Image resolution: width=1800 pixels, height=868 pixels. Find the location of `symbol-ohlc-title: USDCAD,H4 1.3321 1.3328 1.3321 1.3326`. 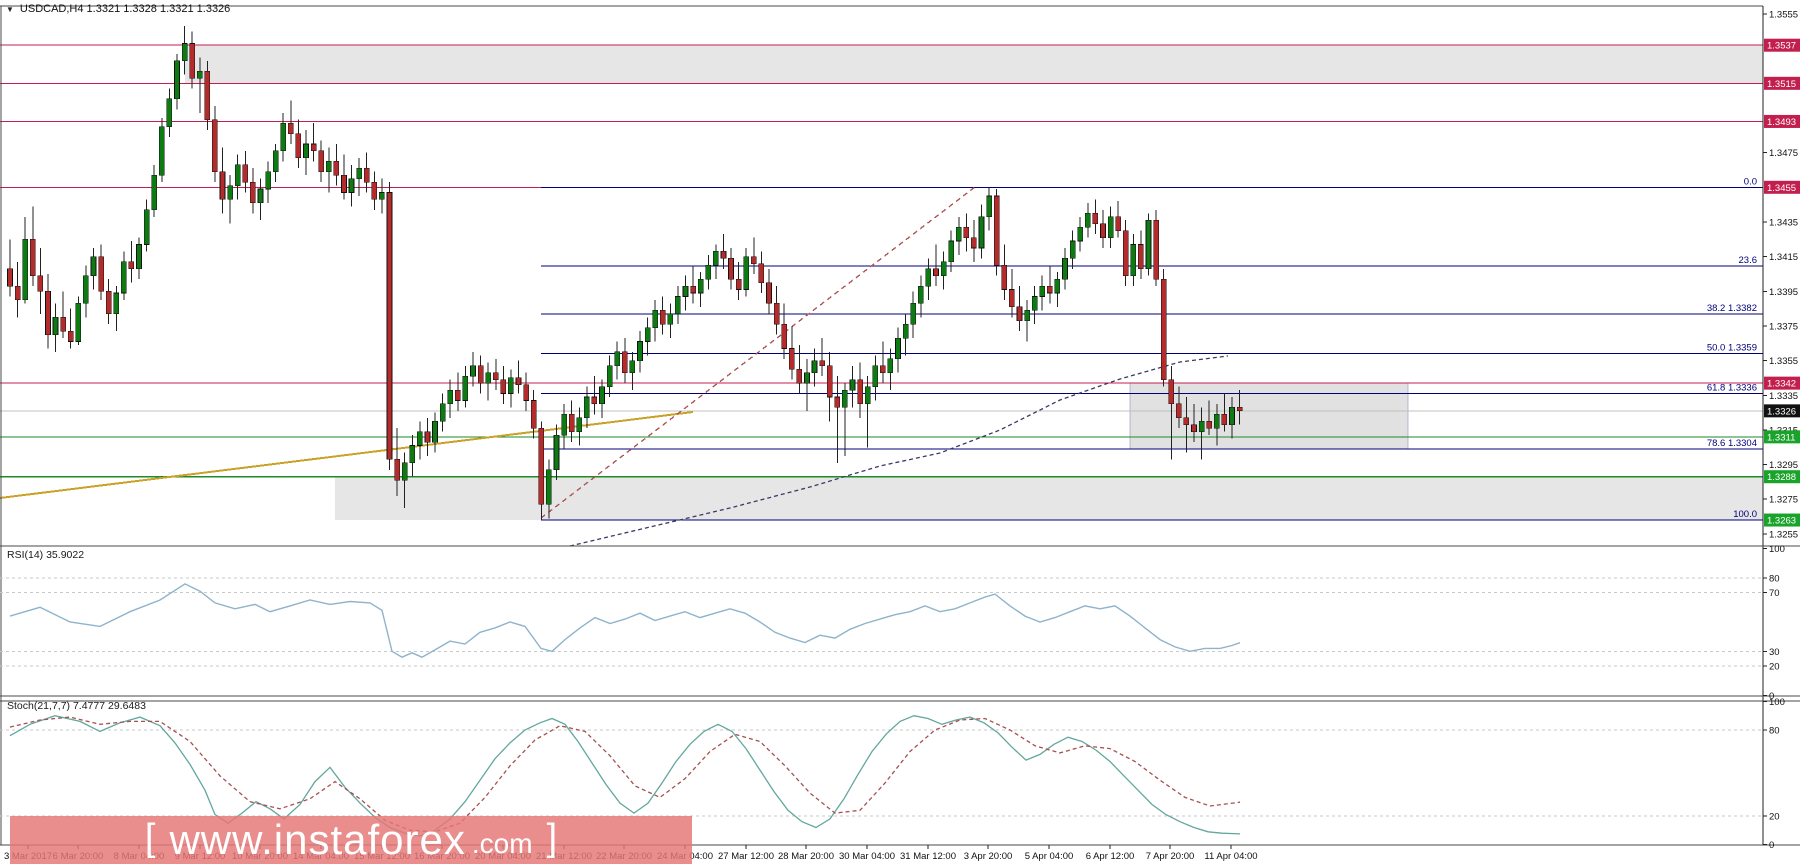

symbol-ohlc-title: USDCAD,H4 1.3321 1.3328 1.3321 1.3326 is located at coordinates (125, 9).